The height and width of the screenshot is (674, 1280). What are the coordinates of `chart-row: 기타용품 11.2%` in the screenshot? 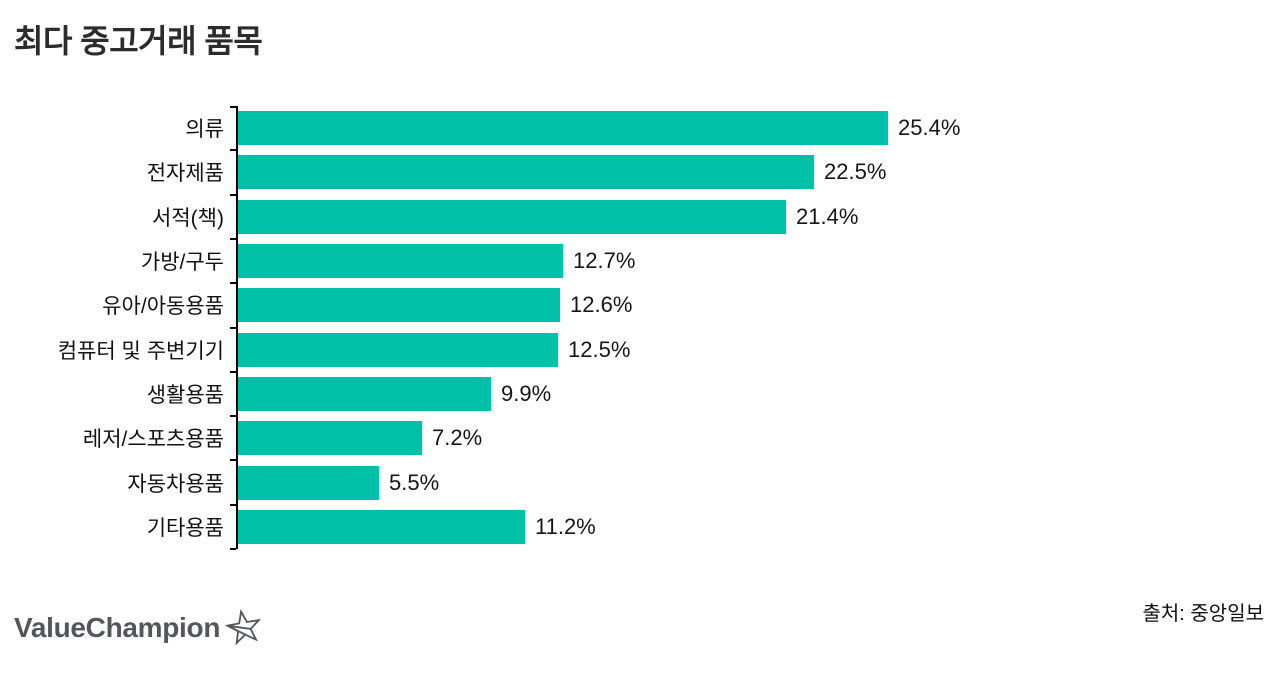 It's located at (640, 526).